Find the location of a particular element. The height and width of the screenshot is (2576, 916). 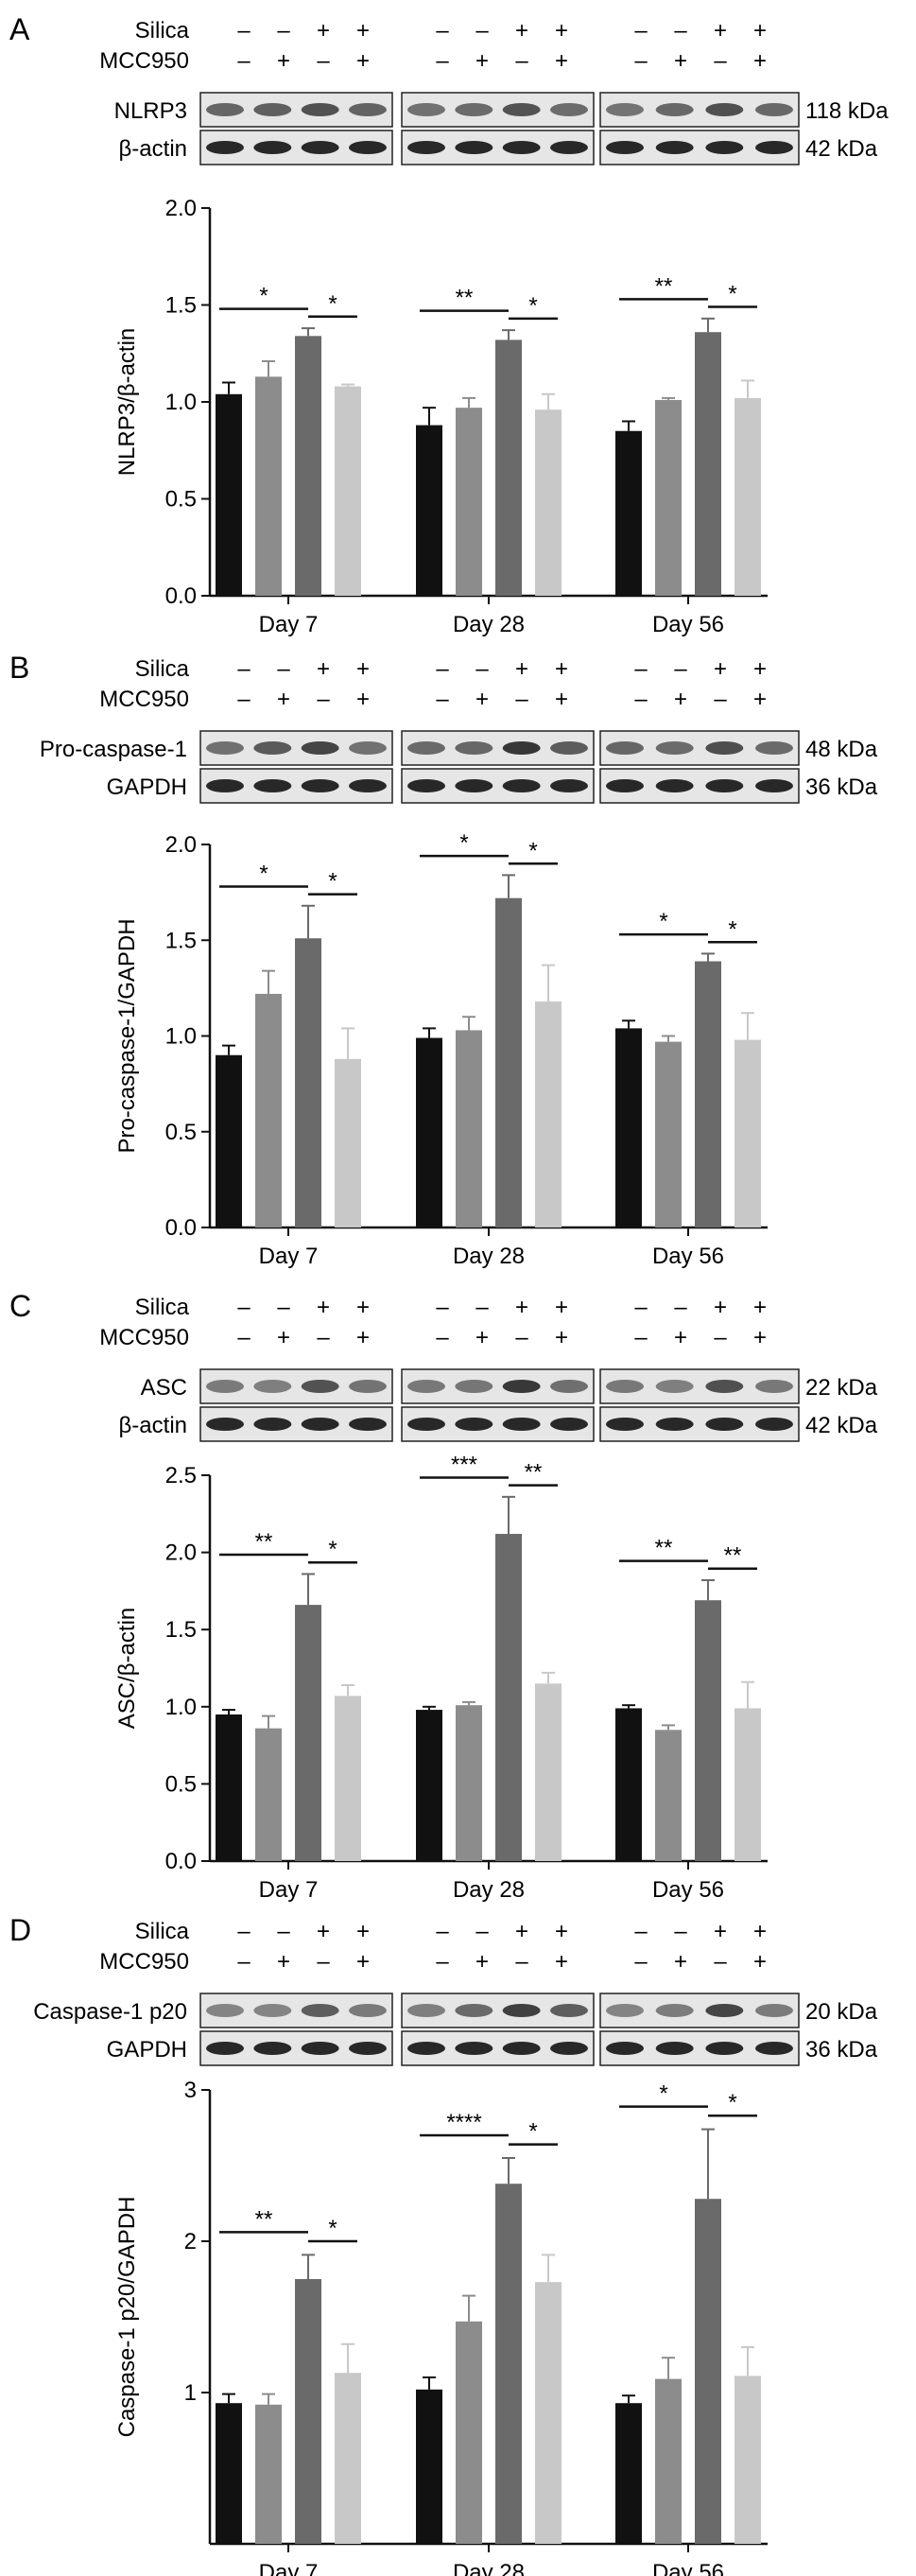

blot-label: ASC is located at coordinates (164, 1388).